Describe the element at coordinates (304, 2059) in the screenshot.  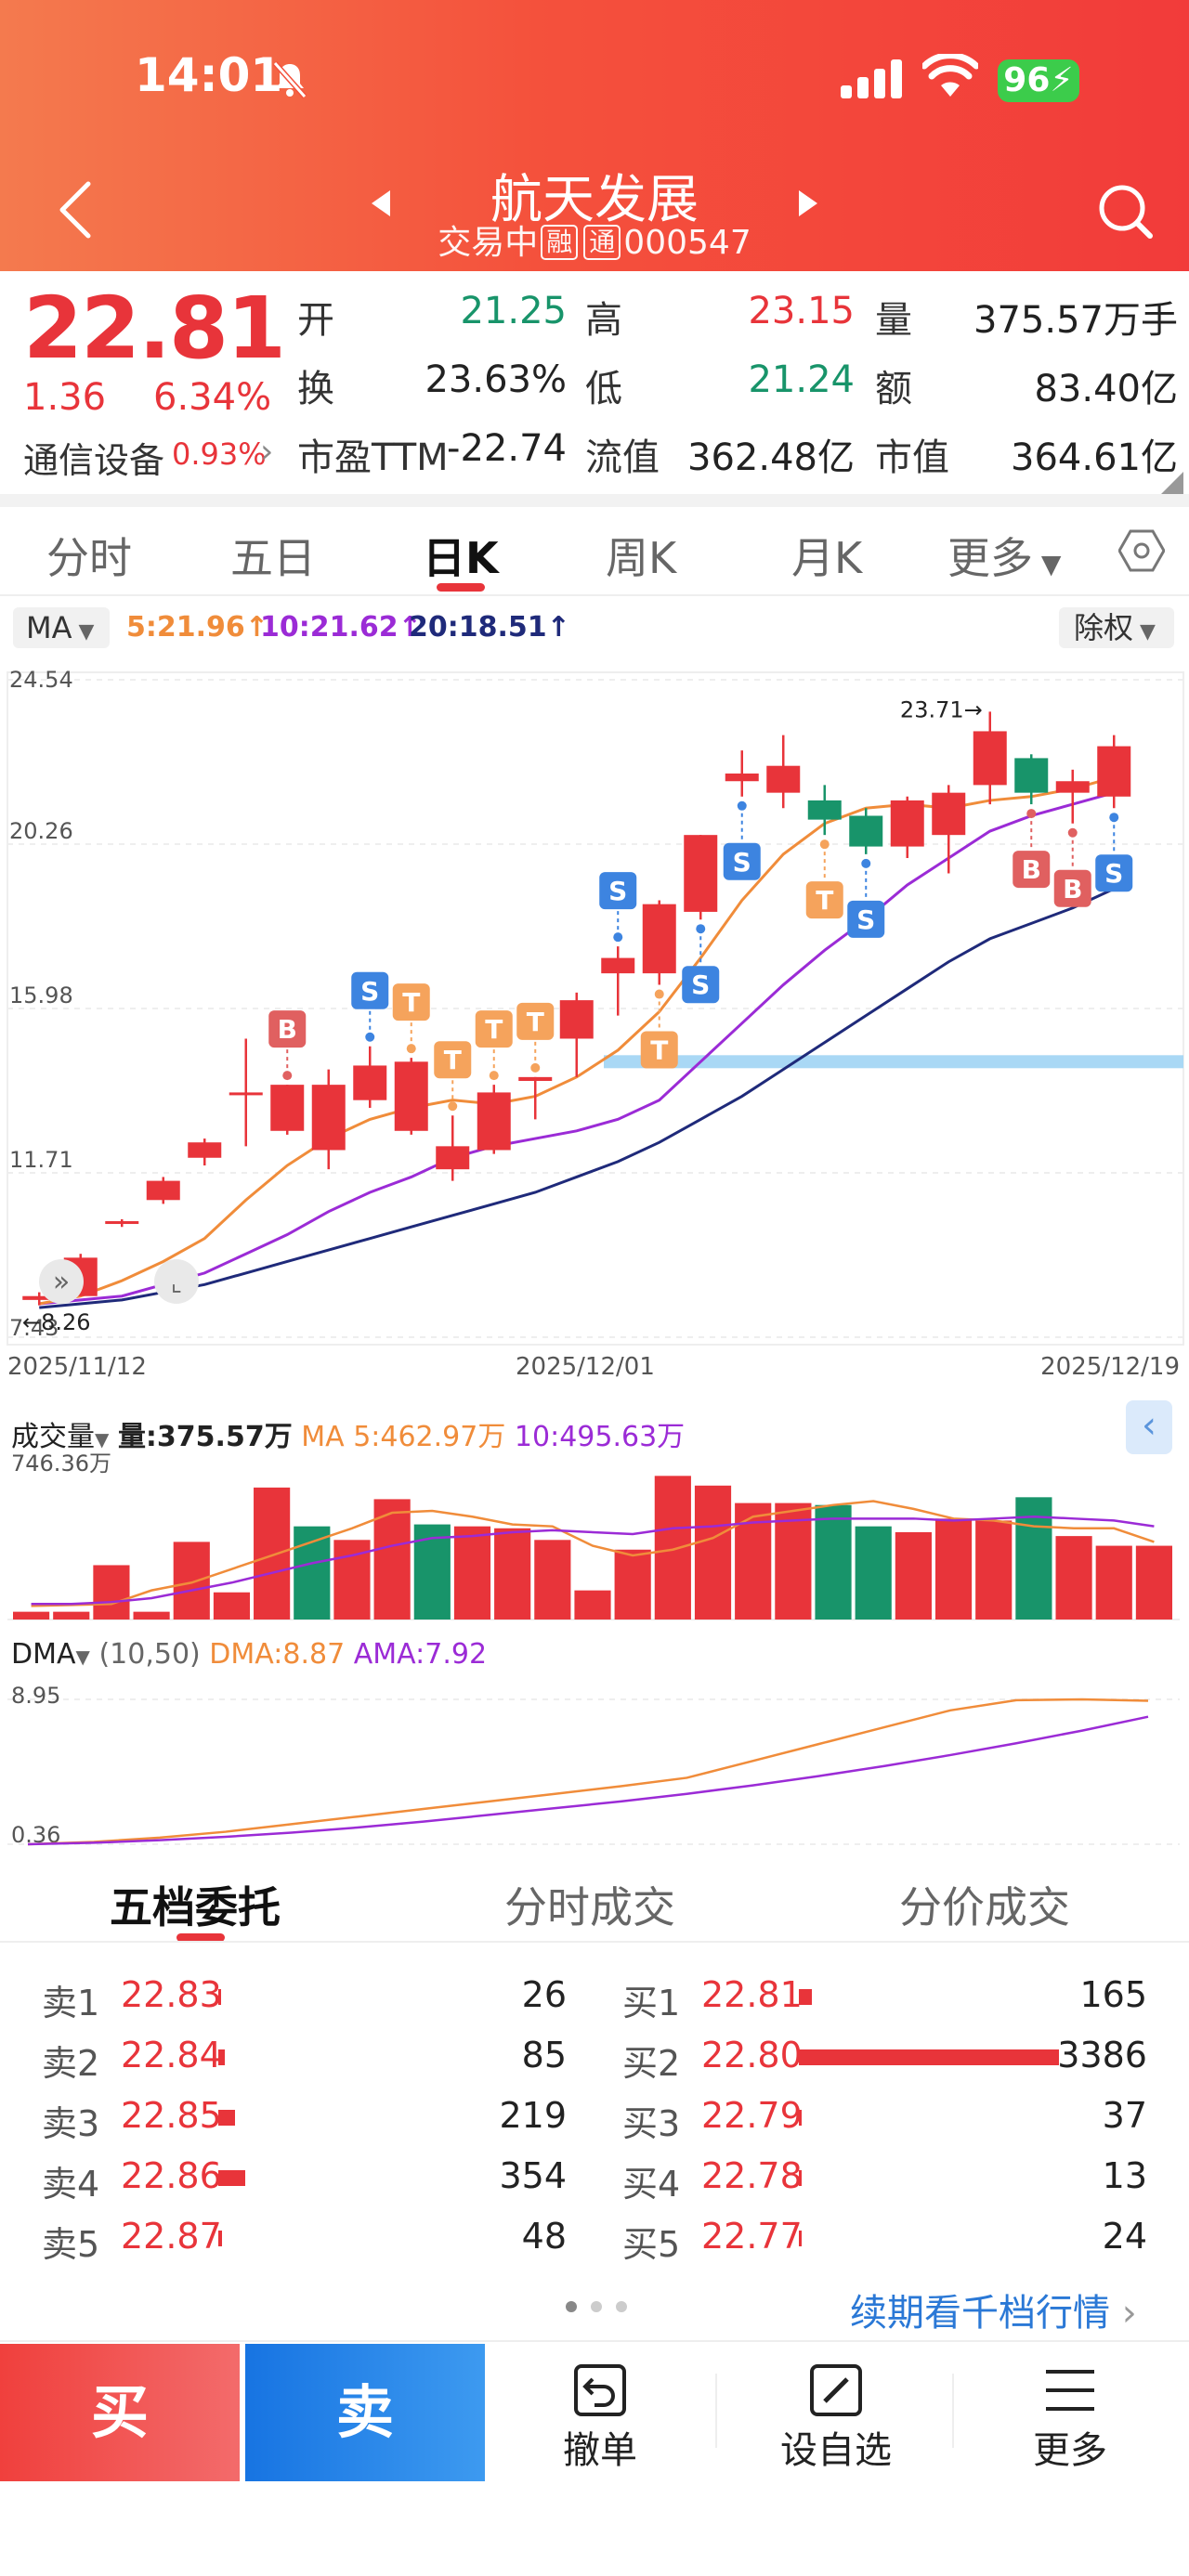
I see `ask-row: 卖2 22.84 85` at that location.